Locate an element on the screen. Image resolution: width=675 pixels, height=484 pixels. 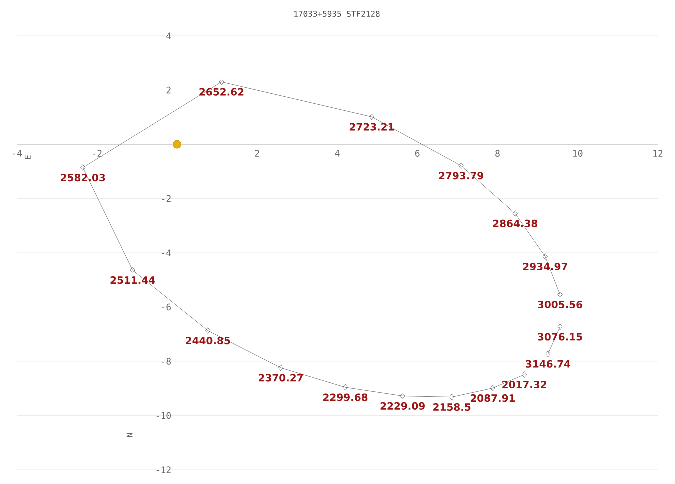
annotation: 2511.44 is located at coordinates (133, 280).